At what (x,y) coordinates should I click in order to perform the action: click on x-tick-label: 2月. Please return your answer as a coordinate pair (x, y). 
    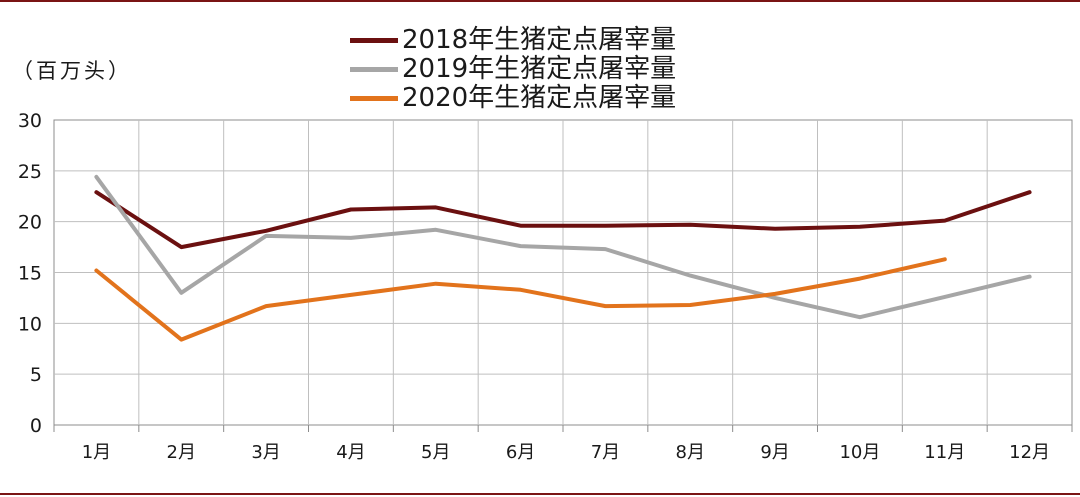
    Looking at the image, I should click on (181, 452).